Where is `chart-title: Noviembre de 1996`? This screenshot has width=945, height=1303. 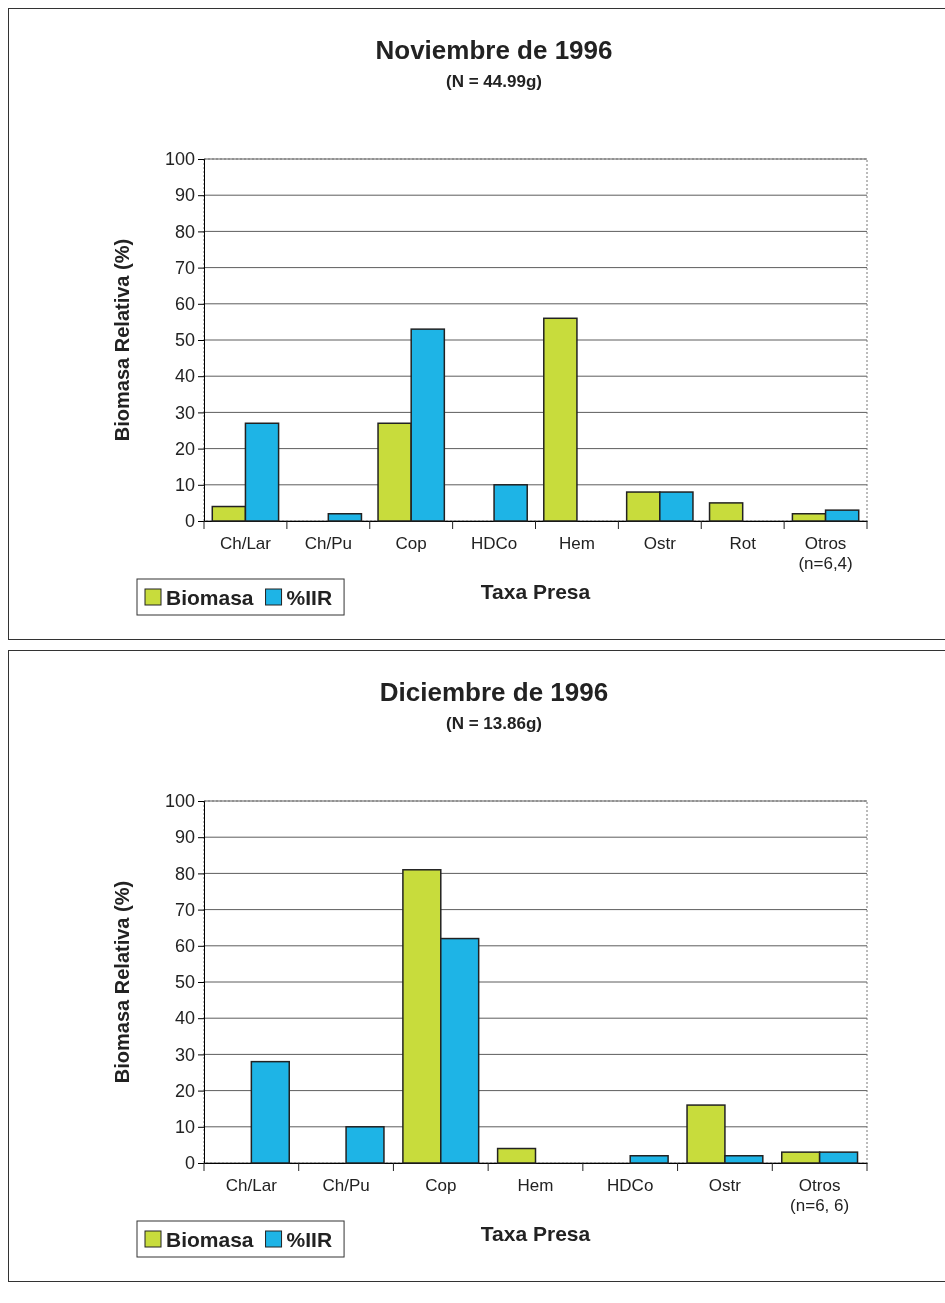
chart-title: Noviembre de 1996 is located at coordinates (494, 50).